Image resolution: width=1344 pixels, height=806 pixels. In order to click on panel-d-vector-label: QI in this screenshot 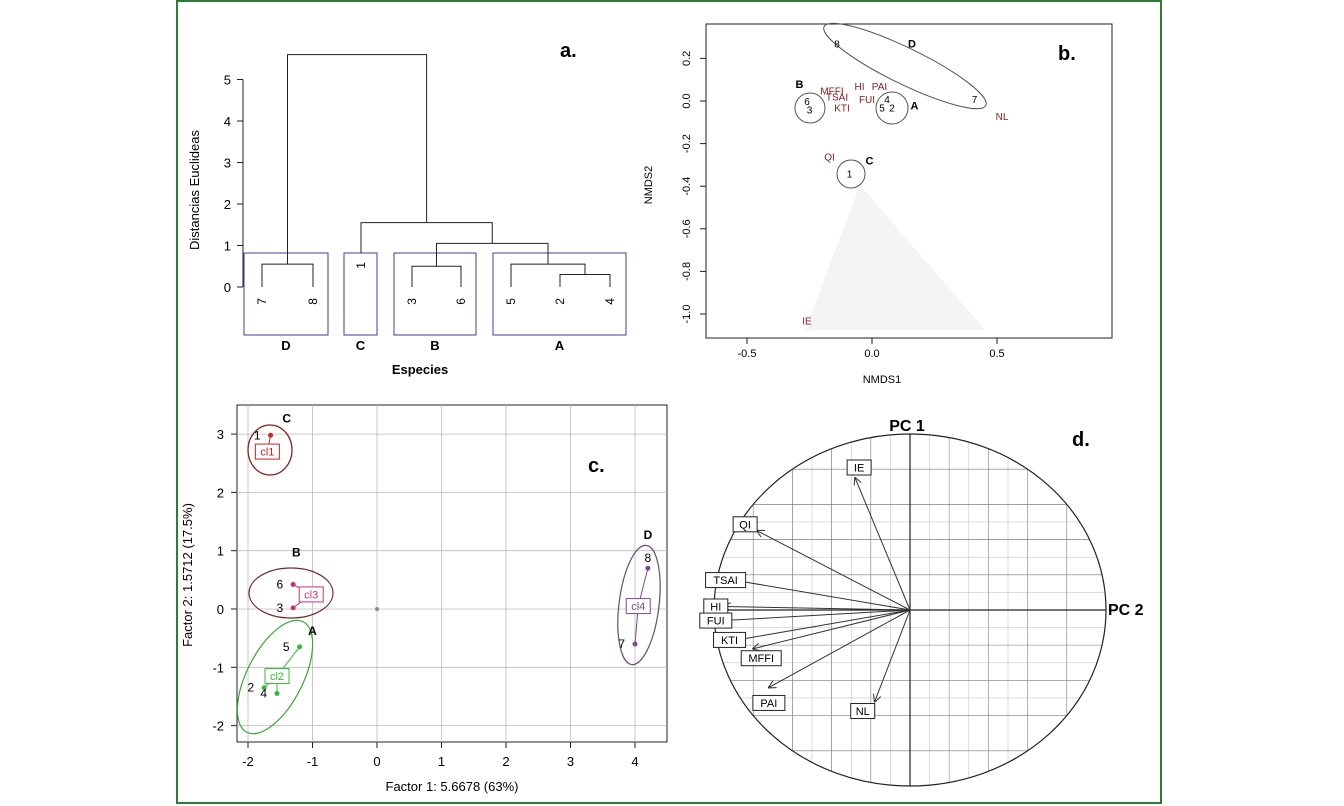, I will do `click(745, 525)`.